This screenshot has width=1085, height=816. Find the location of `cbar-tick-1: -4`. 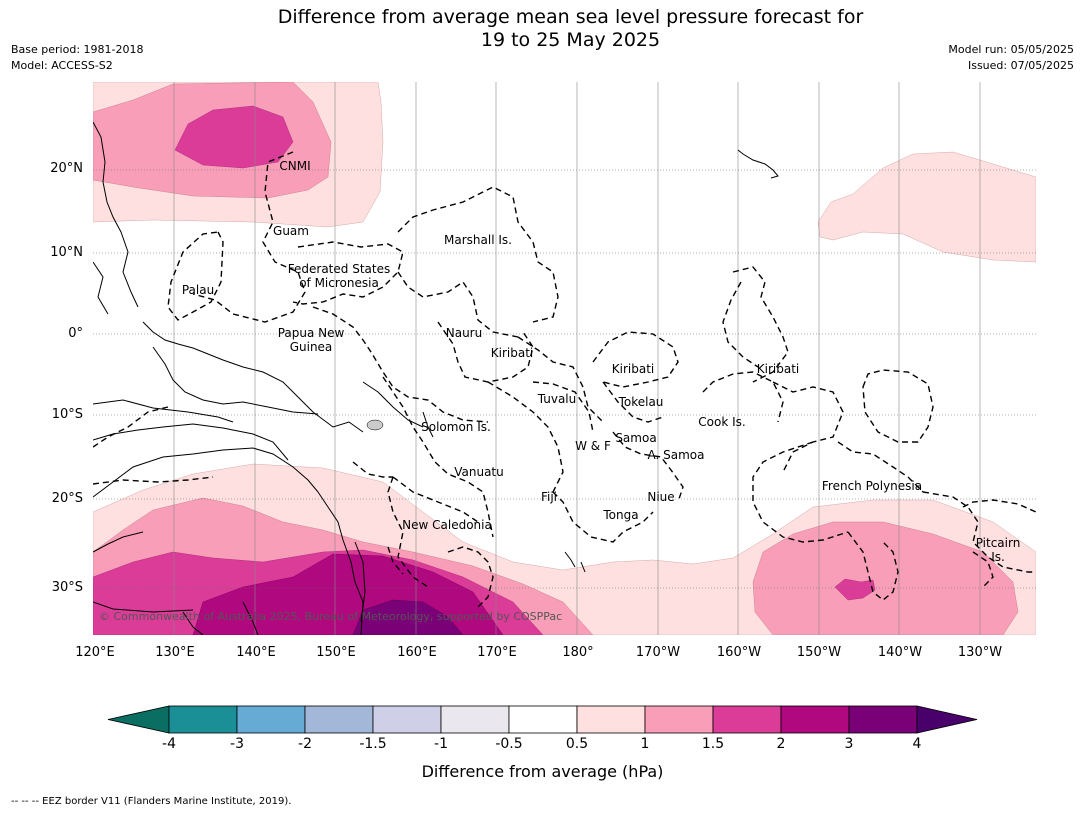

cbar-tick-1: -4 is located at coordinates (169, 744).